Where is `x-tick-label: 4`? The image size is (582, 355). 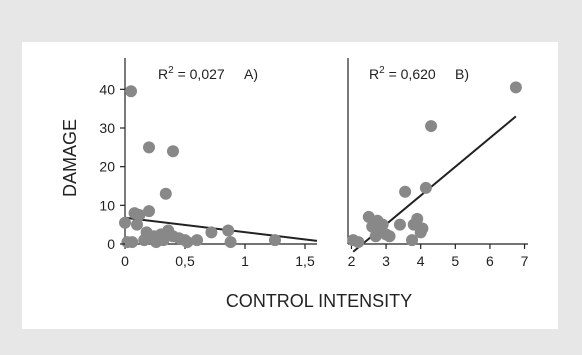 x-tick-label: 4 is located at coordinates (421, 261).